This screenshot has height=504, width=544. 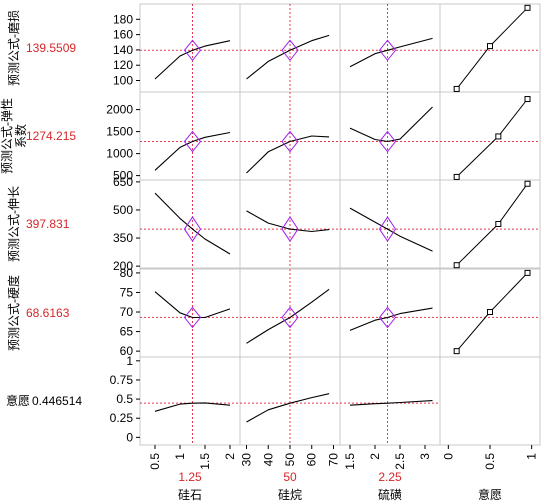 What do you see at coordinates (290, 495) in the screenshot?
I see `factor-name: 硅烷` at bounding box center [290, 495].